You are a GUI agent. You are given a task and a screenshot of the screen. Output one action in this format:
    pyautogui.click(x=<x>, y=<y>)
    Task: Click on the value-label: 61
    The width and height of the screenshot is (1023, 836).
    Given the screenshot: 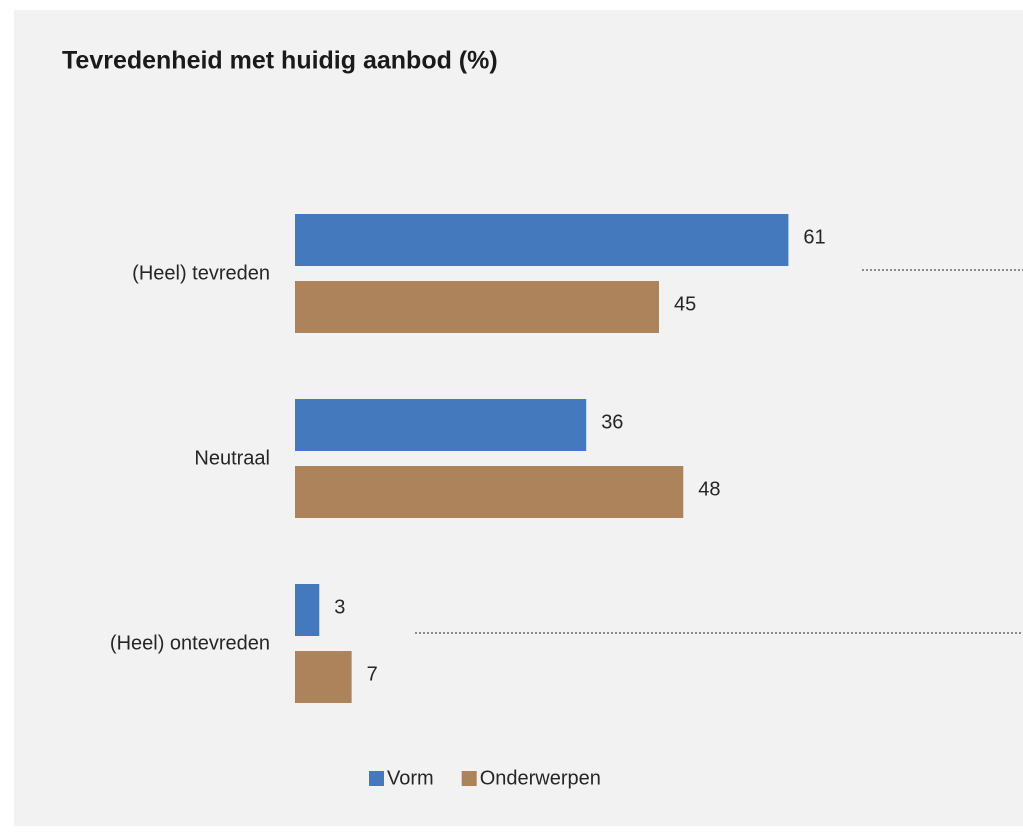 What is the action you would take?
    pyautogui.click(x=814, y=237)
    